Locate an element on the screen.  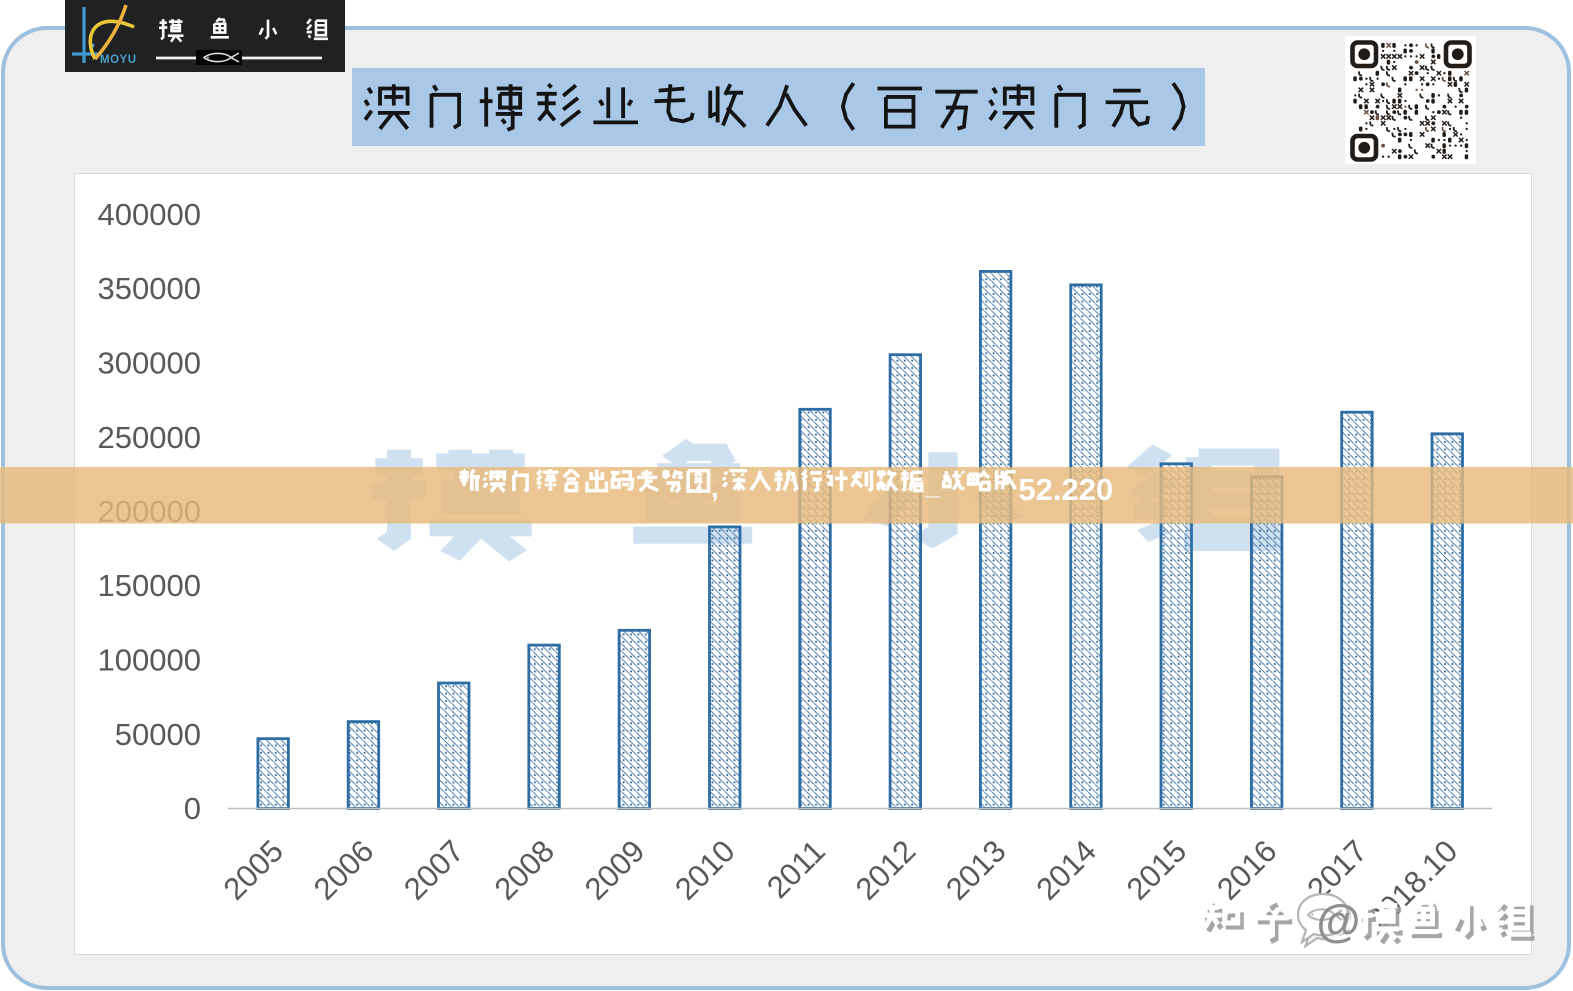
svg-text: 2007 is located at coordinates (434, 870).